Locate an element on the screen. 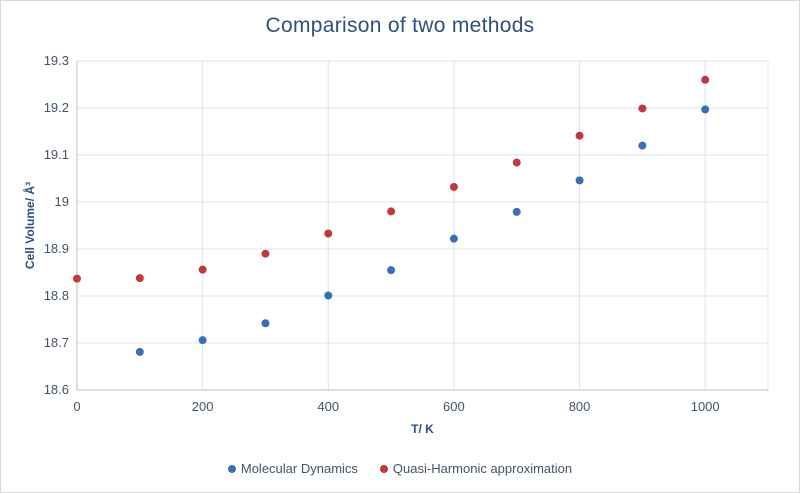 This screenshot has width=800, height=493. y-tick-label: 19 is located at coordinates (62, 201).